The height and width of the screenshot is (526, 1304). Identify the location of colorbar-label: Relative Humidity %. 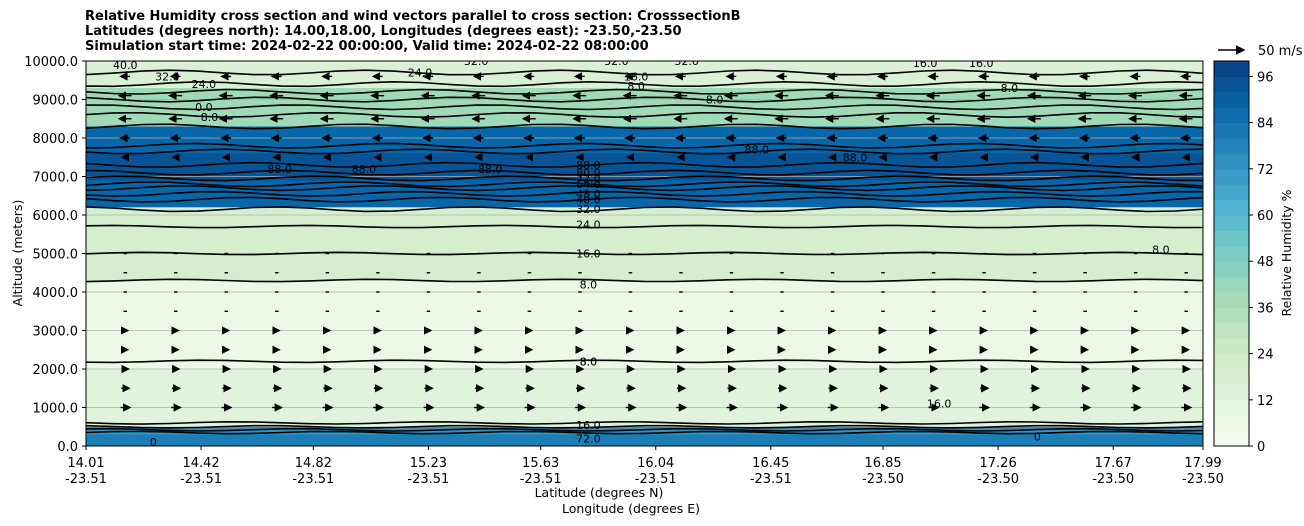
(1286, 252).